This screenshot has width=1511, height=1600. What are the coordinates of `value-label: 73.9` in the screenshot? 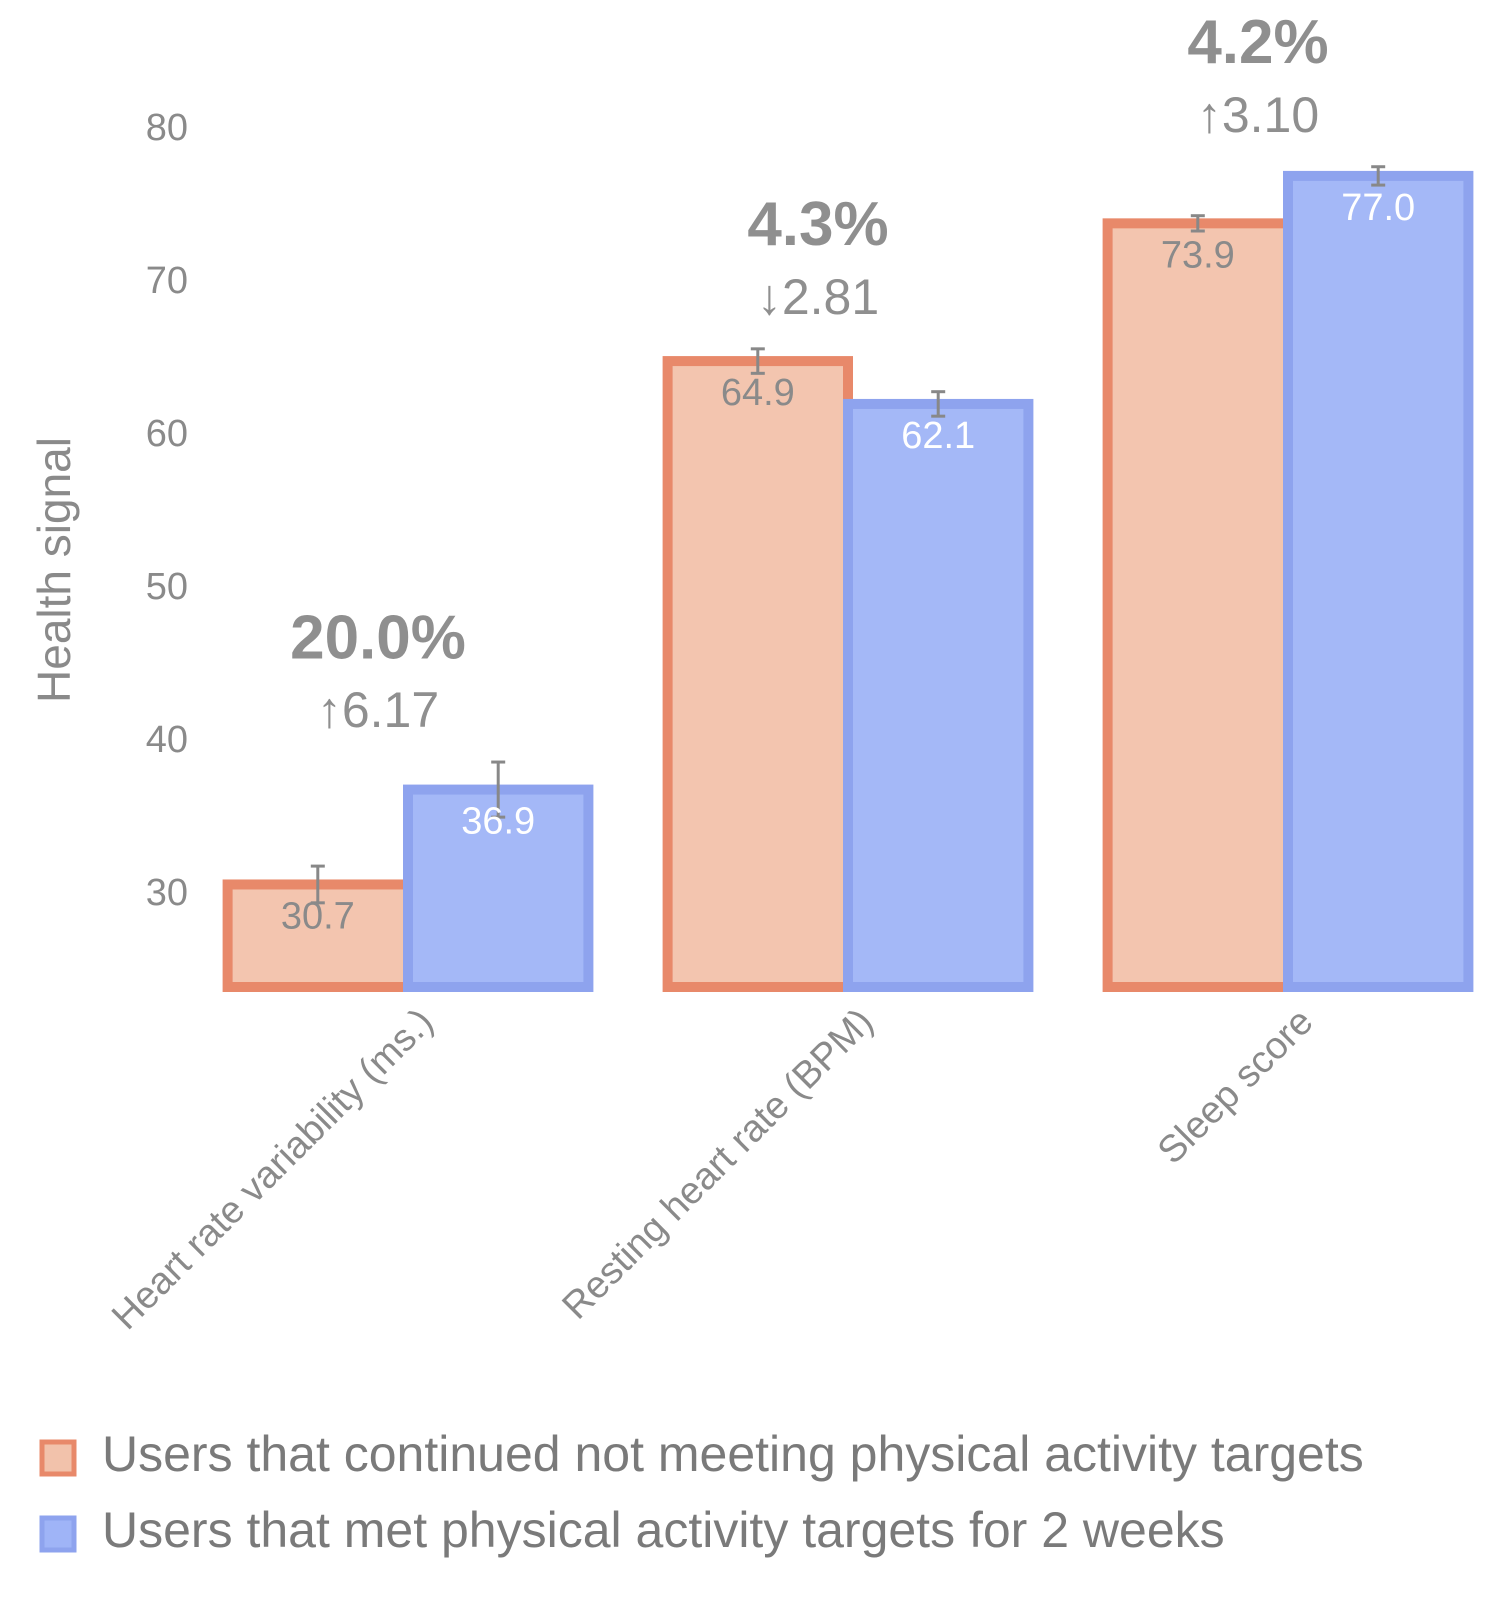 It's located at (1198, 255).